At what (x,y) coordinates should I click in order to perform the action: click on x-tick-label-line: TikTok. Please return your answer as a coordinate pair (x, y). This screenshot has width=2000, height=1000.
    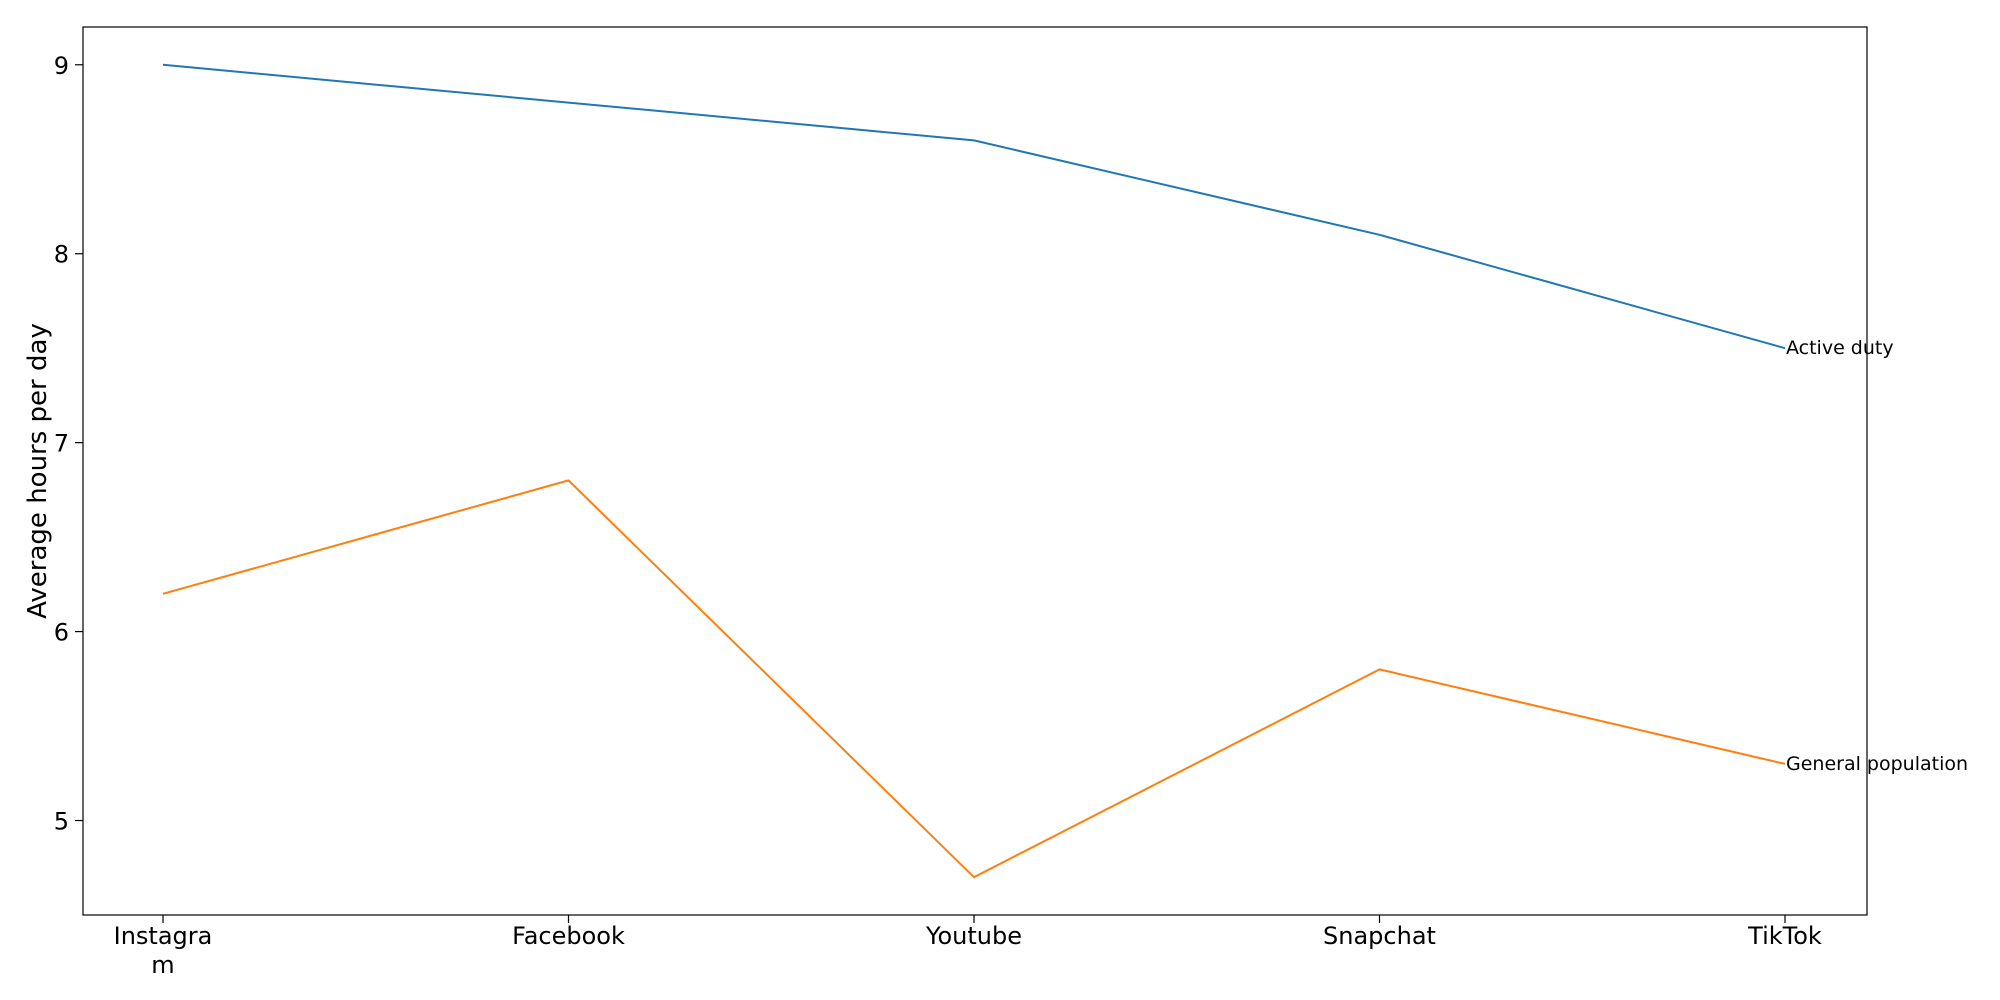
    Looking at the image, I should click on (1784, 936).